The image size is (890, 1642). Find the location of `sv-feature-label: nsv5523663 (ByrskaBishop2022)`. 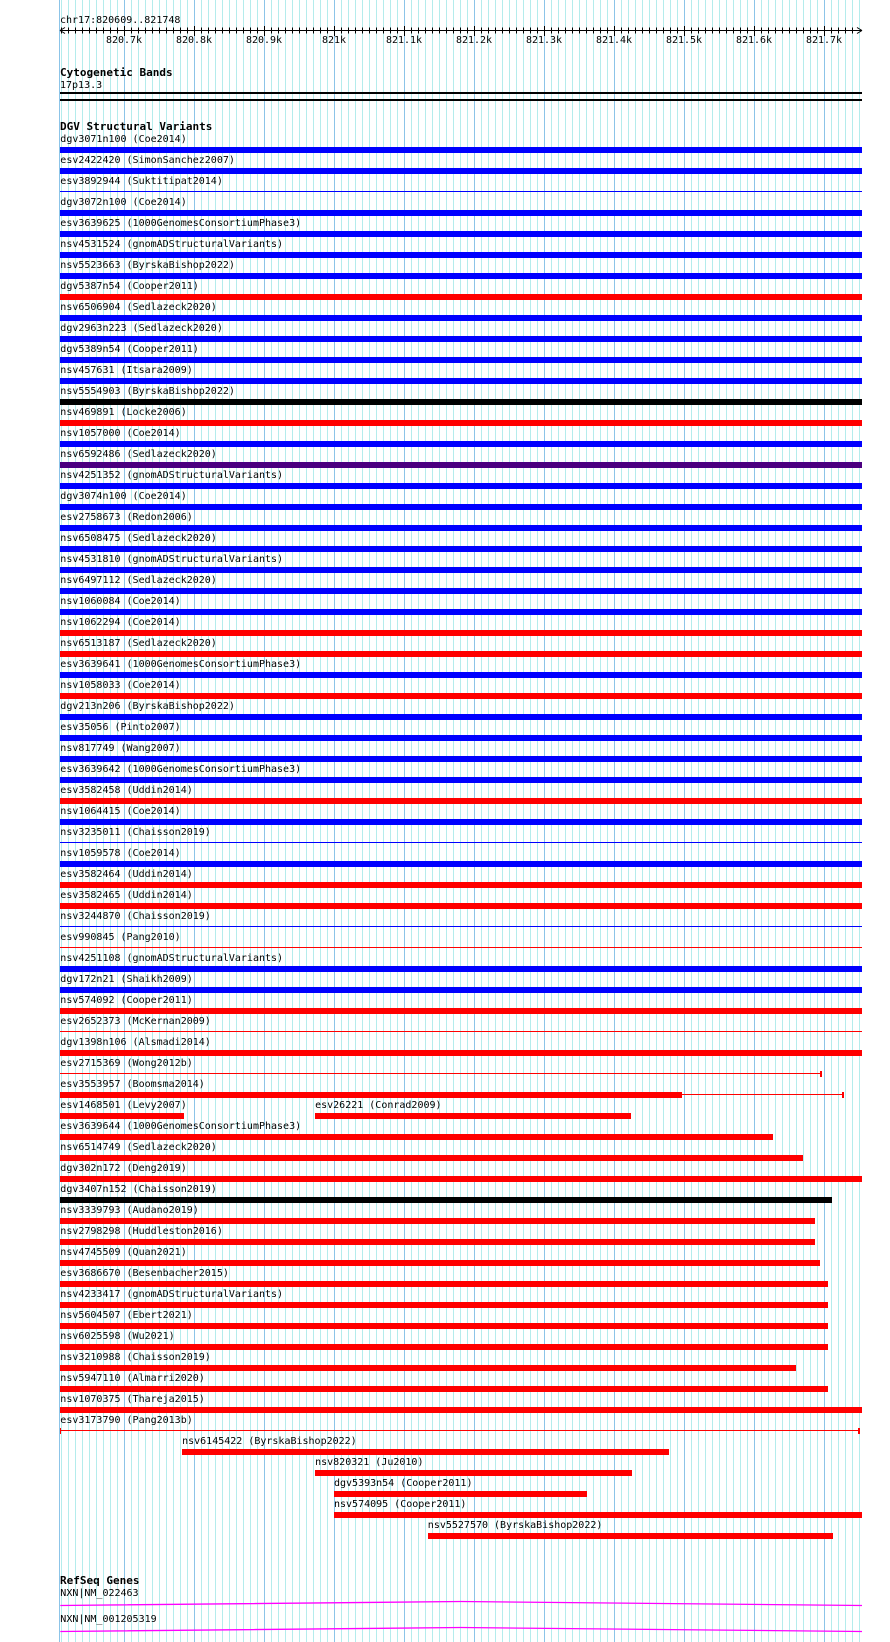

sv-feature-label: nsv5523663 (ByrskaBishop2022) is located at coordinates (147, 265).